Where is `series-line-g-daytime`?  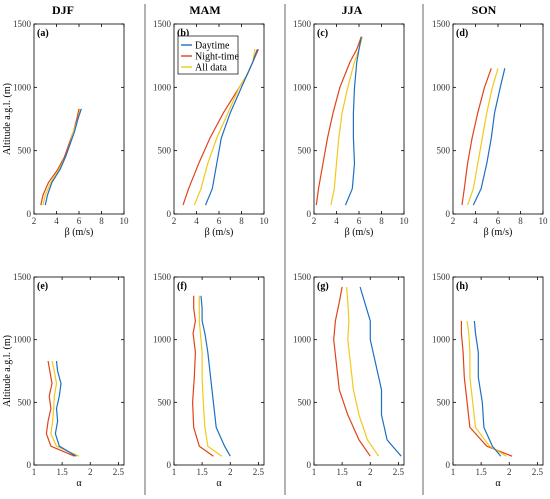
series-line-g-daytime is located at coordinates (380, 371).